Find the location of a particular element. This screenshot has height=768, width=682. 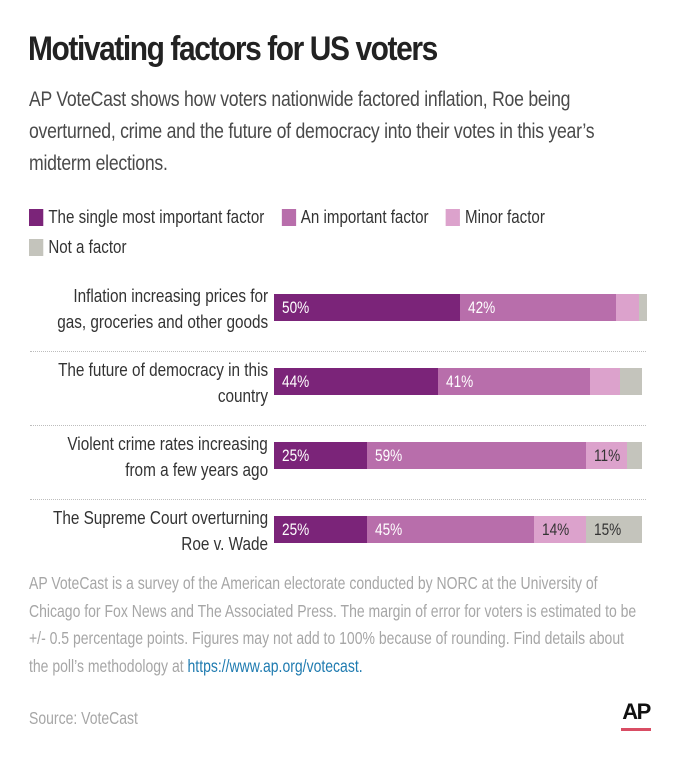

data-label: 41% is located at coordinates (459, 381).